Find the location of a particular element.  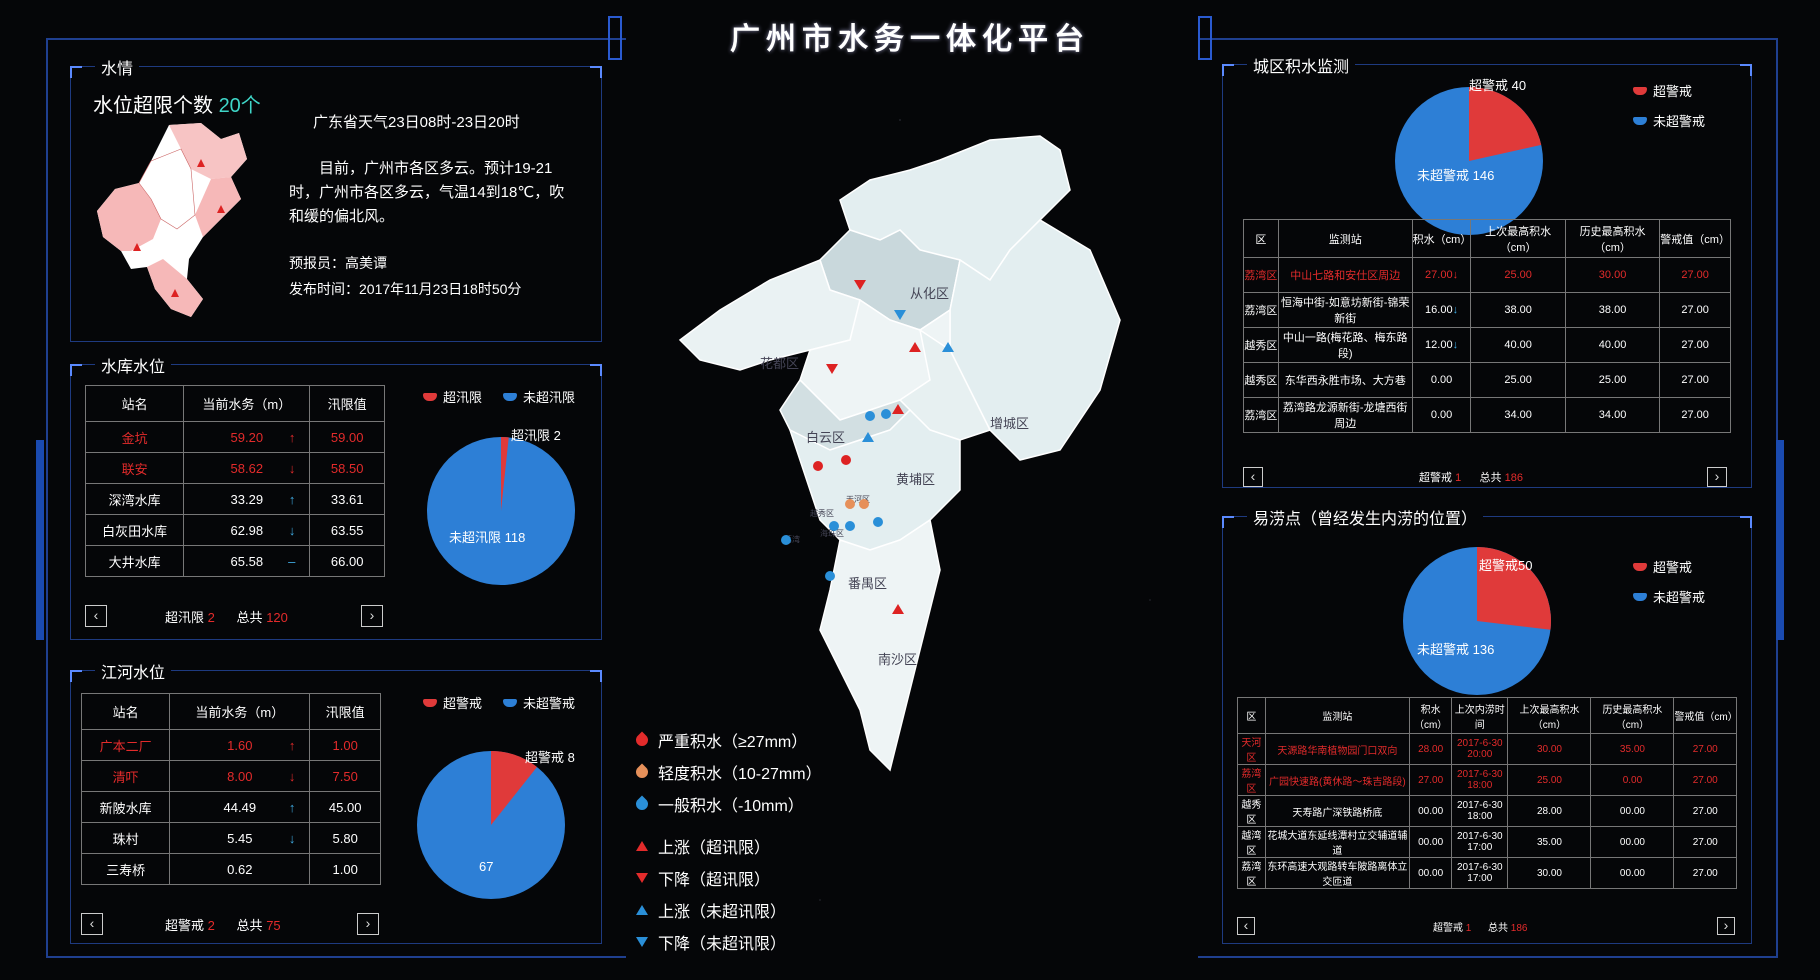

river-pie is located at coordinates (491, 825).